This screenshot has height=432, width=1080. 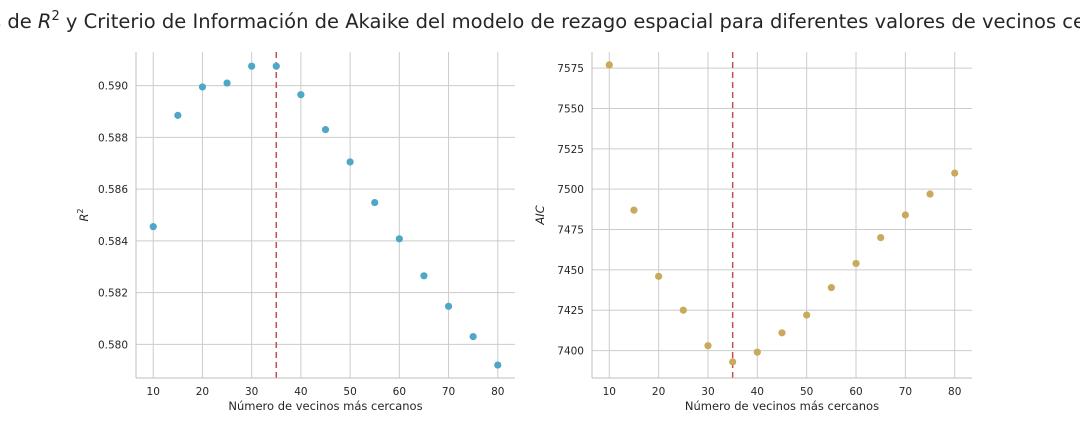 I want to click on aic-y-tick-label: 7450, so click(x=570, y=271).